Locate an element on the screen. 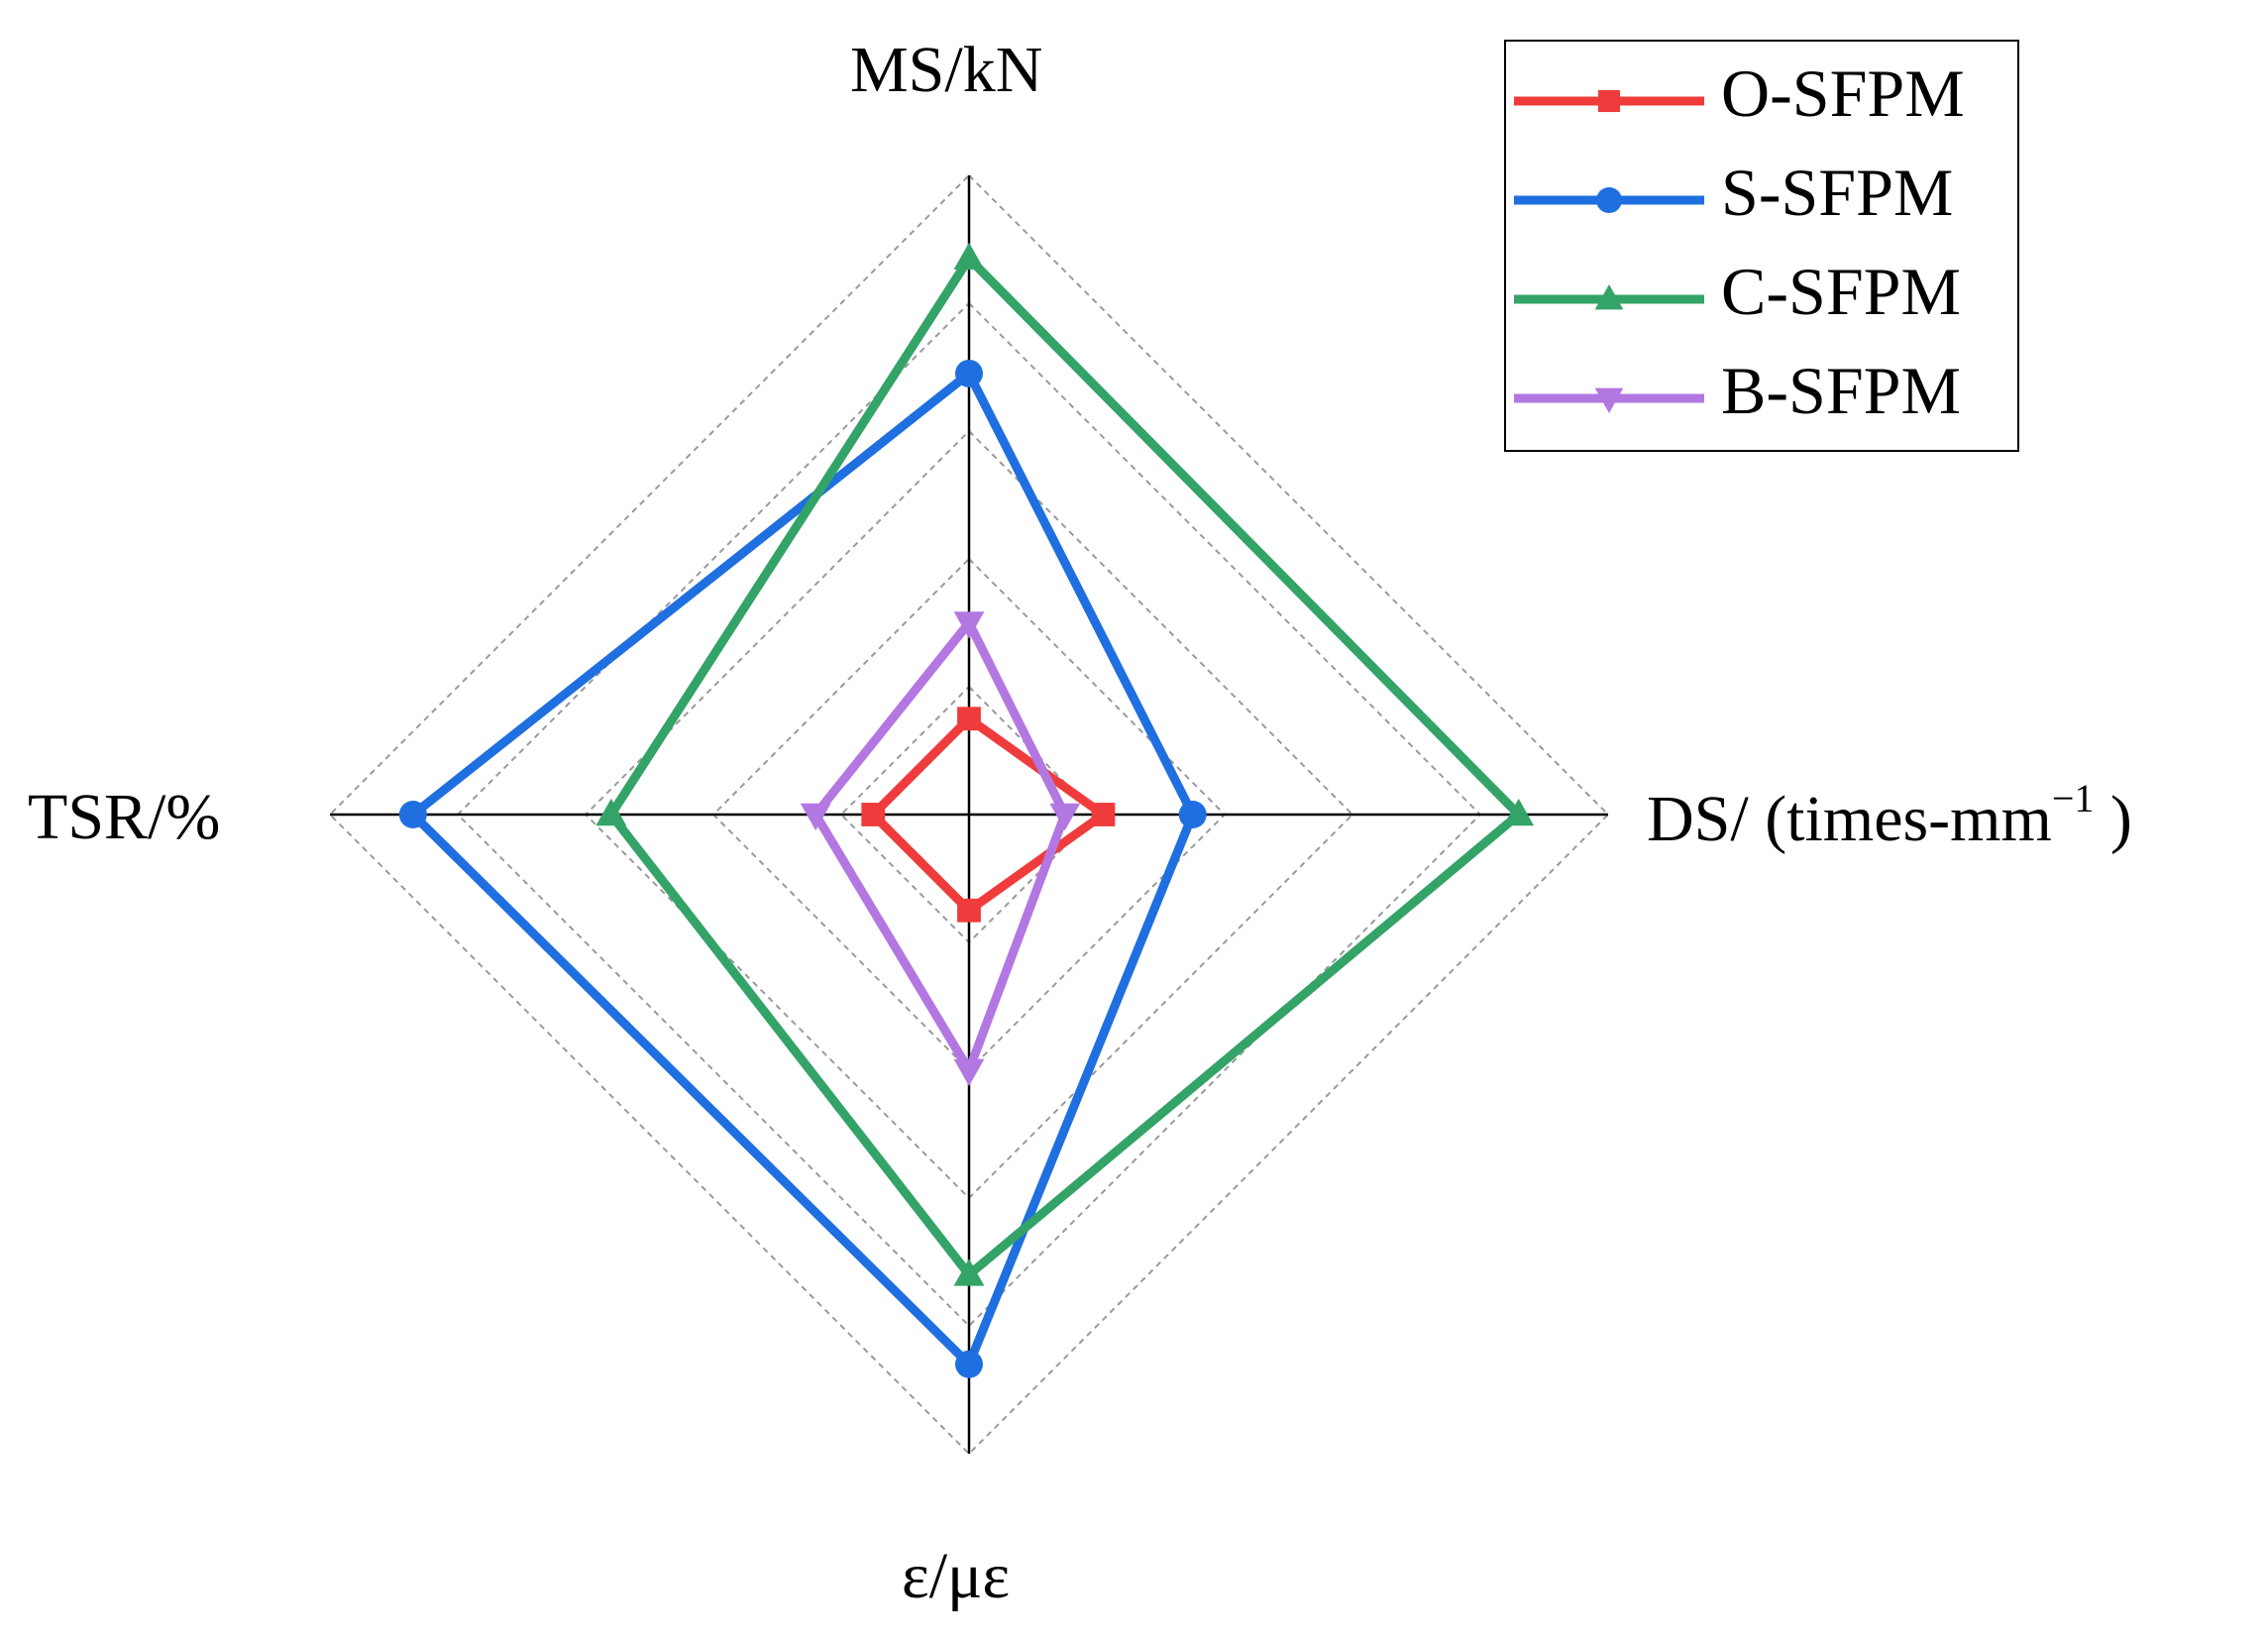 The height and width of the screenshot is (1640, 2268). axis-label-ms: MS/kN is located at coordinates (947, 70).